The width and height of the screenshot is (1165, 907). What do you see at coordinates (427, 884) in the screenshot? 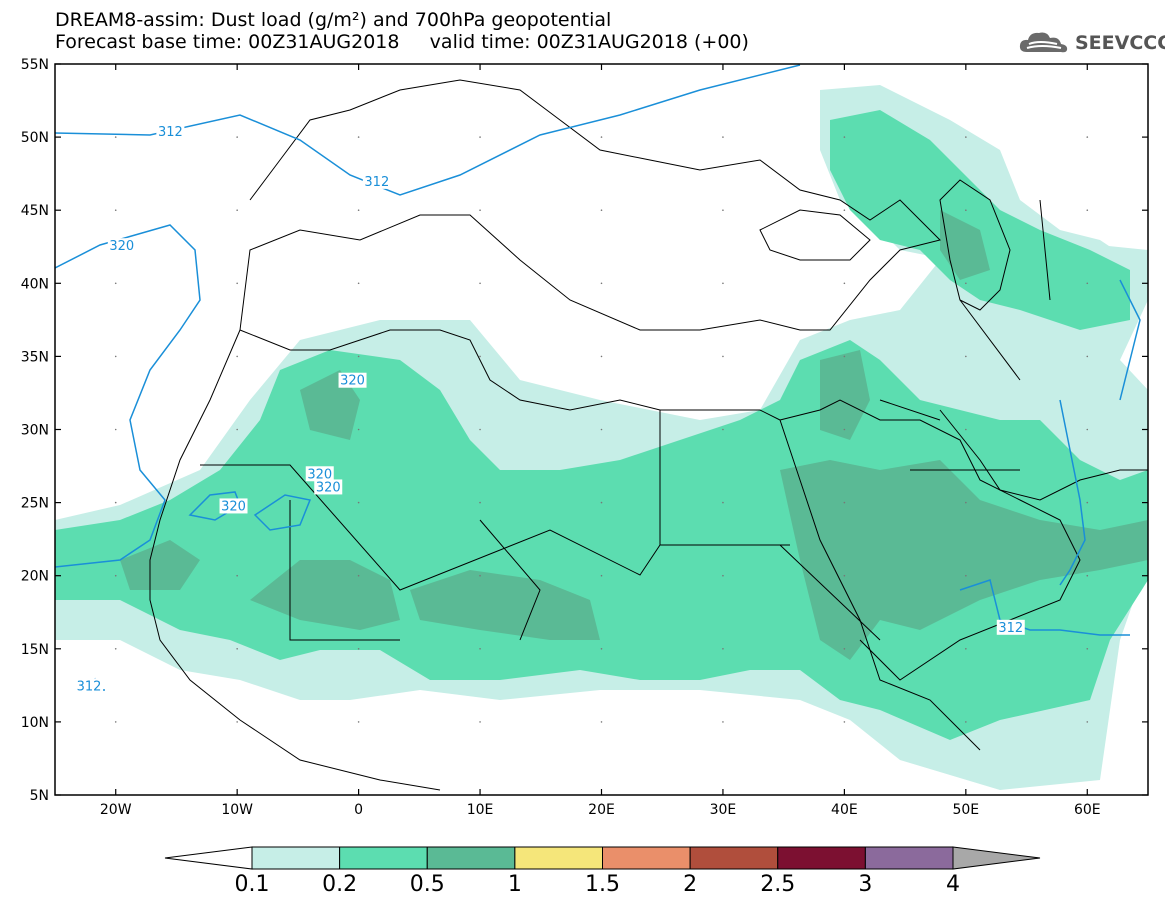
I see `colorbar-tick-label: 0.5` at bounding box center [427, 884].